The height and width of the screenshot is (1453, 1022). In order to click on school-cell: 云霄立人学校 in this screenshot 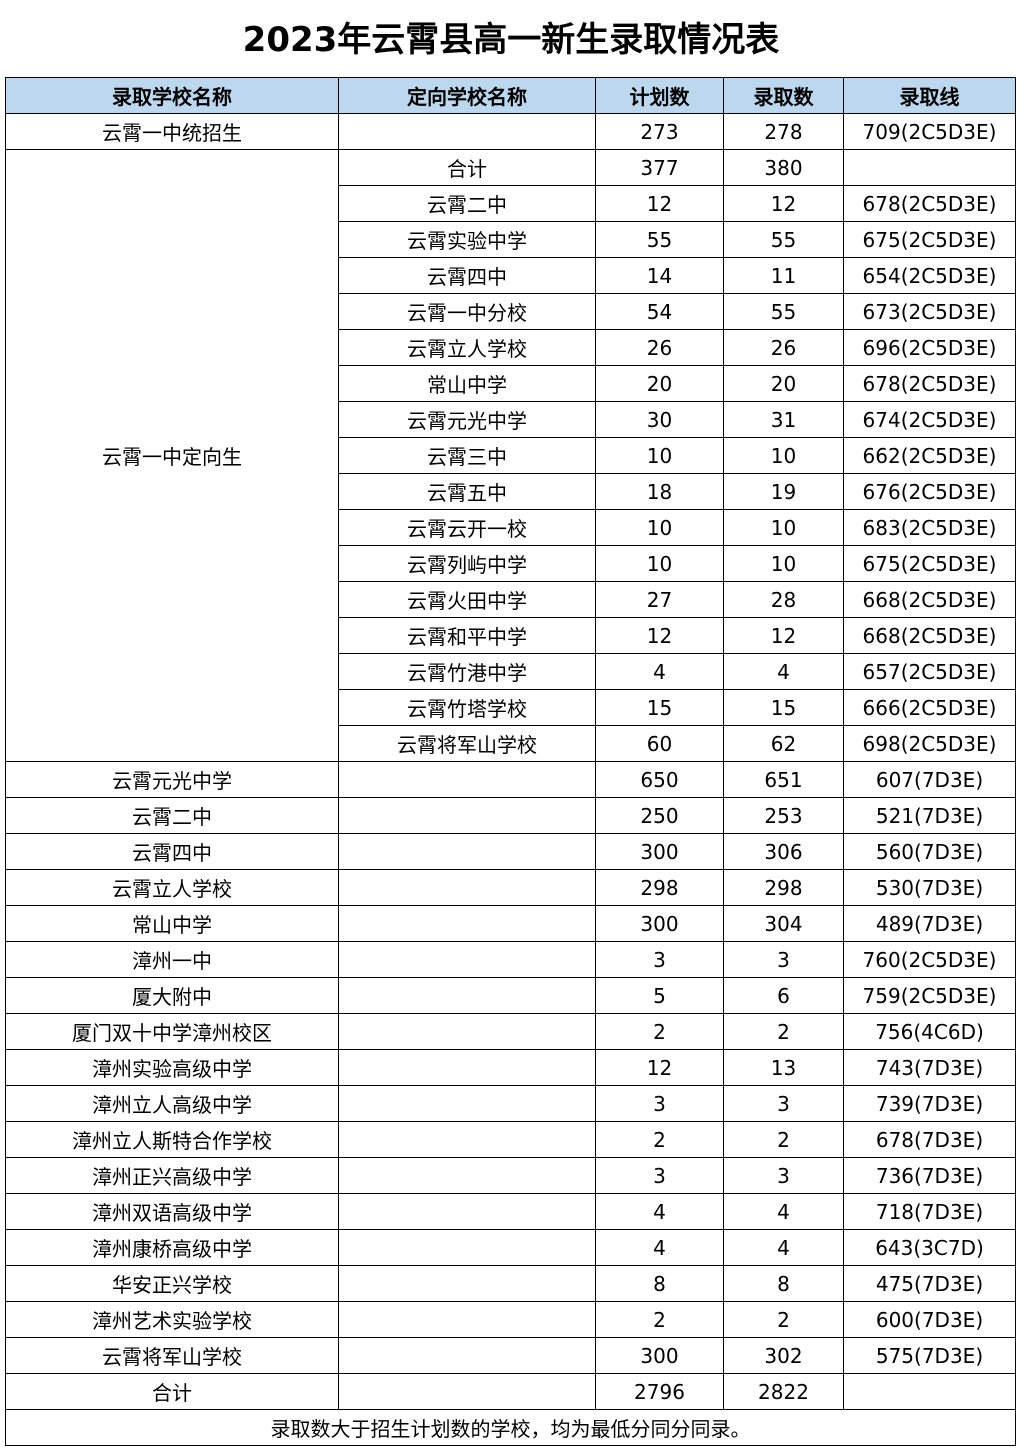, I will do `click(172, 887)`.